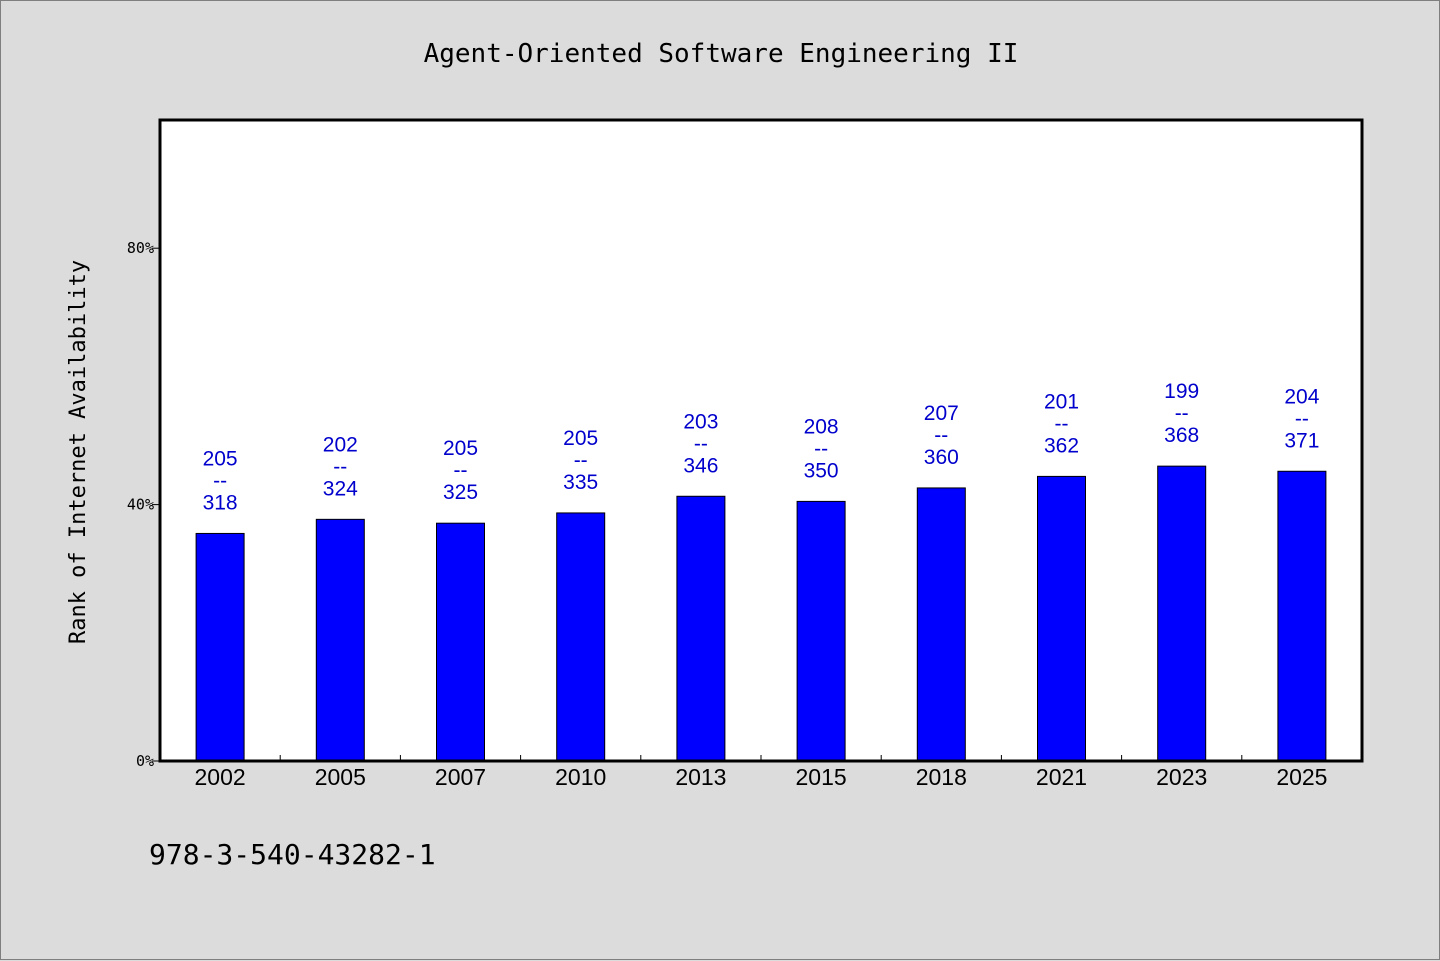  What do you see at coordinates (1301, 777) in the screenshot?
I see `x-tick-label: 2025` at bounding box center [1301, 777].